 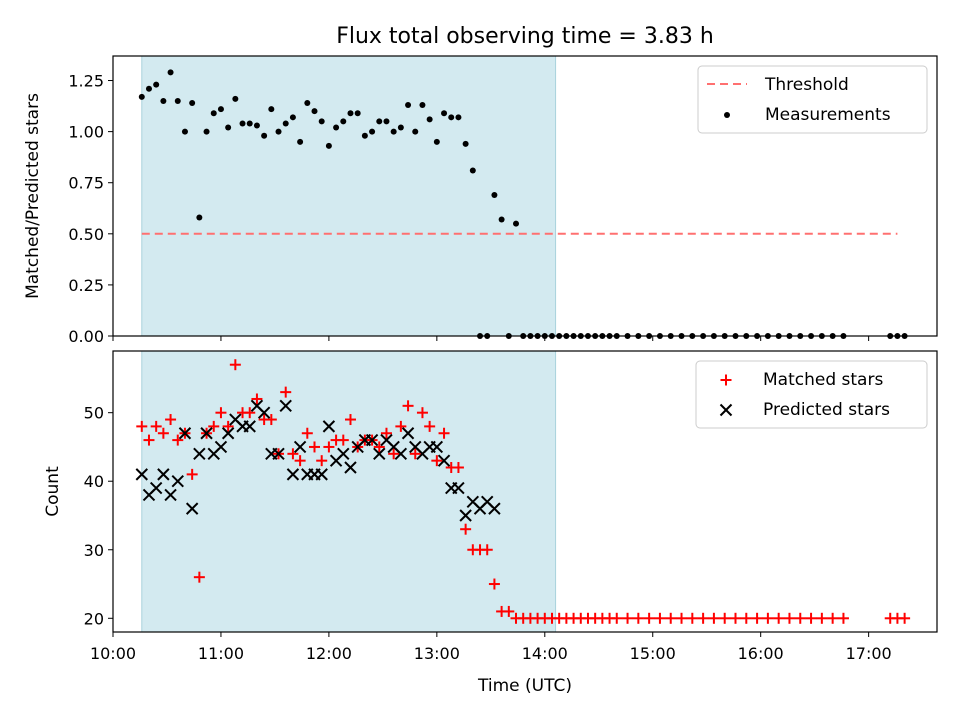 What do you see at coordinates (221, 653) in the screenshot?
I see `x-tick-label: 11:00` at bounding box center [221, 653].